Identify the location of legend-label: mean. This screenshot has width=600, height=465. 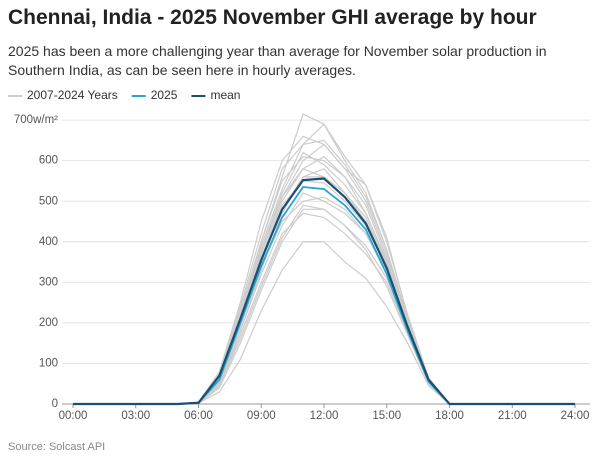
(225, 95).